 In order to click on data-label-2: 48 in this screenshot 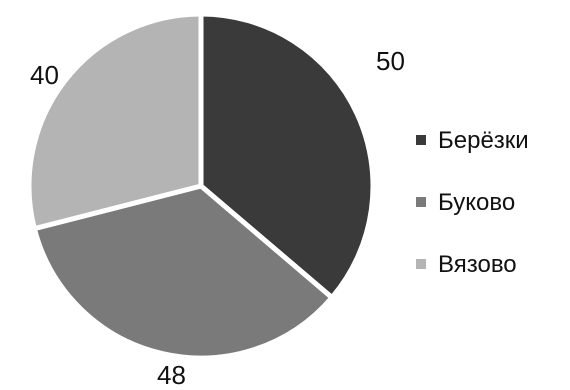, I will do `click(171, 375)`.